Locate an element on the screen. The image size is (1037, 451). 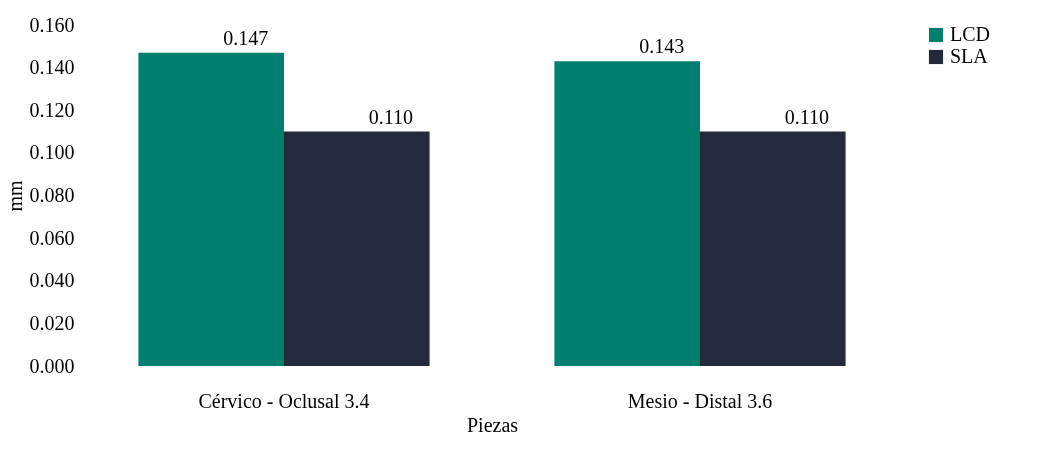
x-axis-title: Piezas is located at coordinates (492, 424).